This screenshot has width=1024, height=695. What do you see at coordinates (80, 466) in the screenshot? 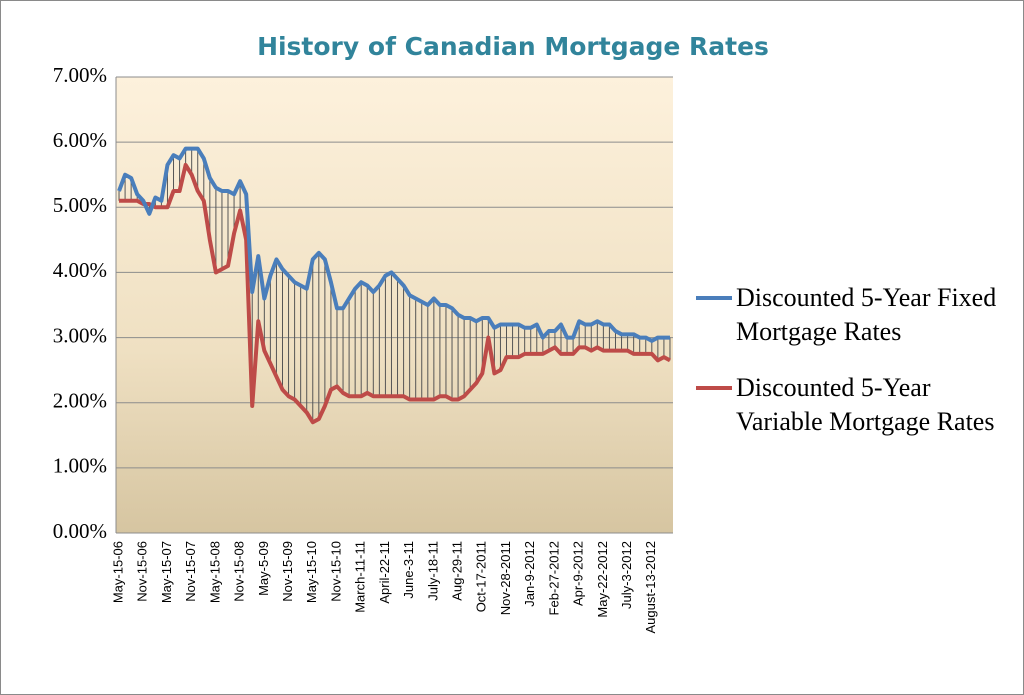
I see `y-tick-label: 1.00%` at bounding box center [80, 466].